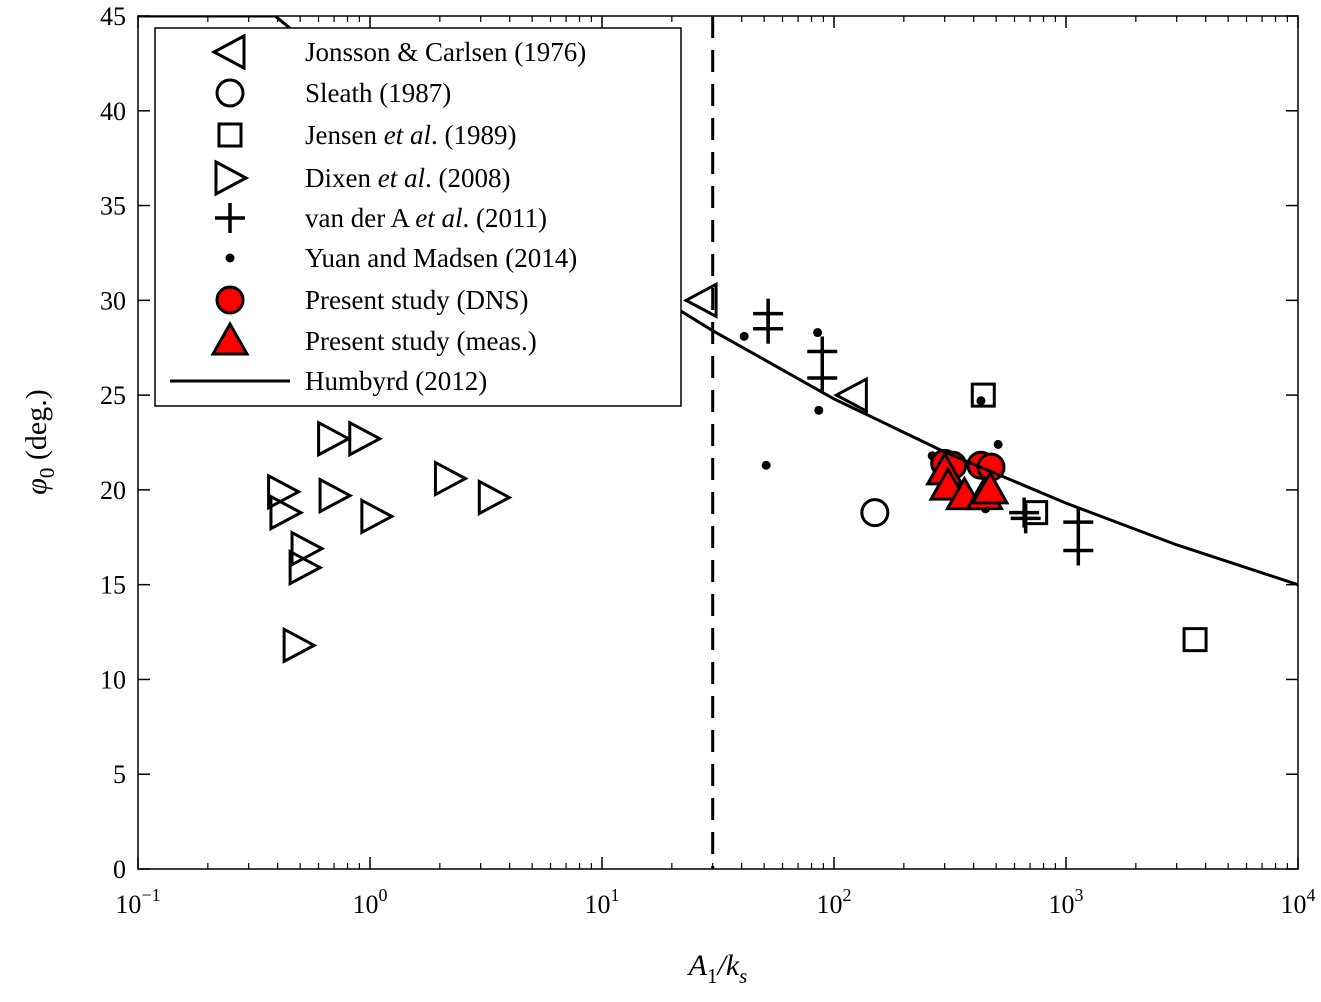 The width and height of the screenshot is (1321, 1002). I want to click on x-tick-label: 10², so click(834, 902).